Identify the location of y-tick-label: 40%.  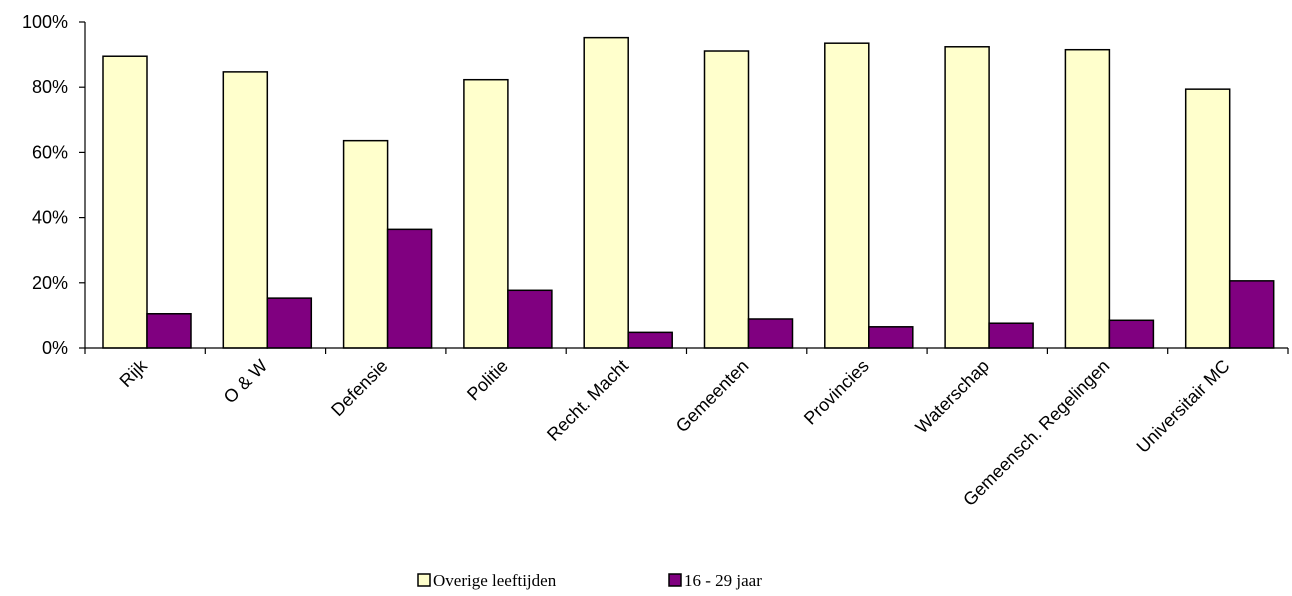
(50, 218).